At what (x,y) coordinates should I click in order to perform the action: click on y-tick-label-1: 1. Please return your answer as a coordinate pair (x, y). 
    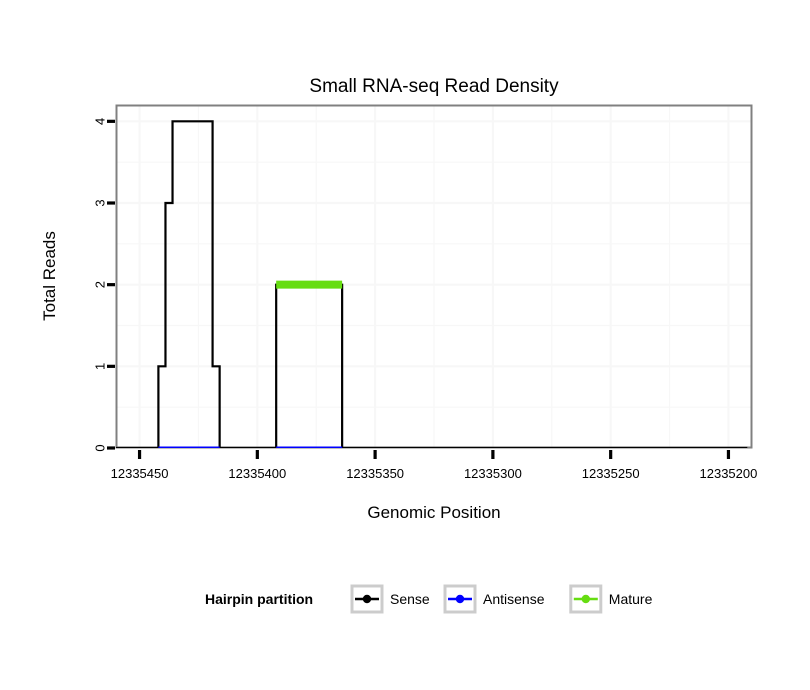
    Looking at the image, I should click on (100, 366).